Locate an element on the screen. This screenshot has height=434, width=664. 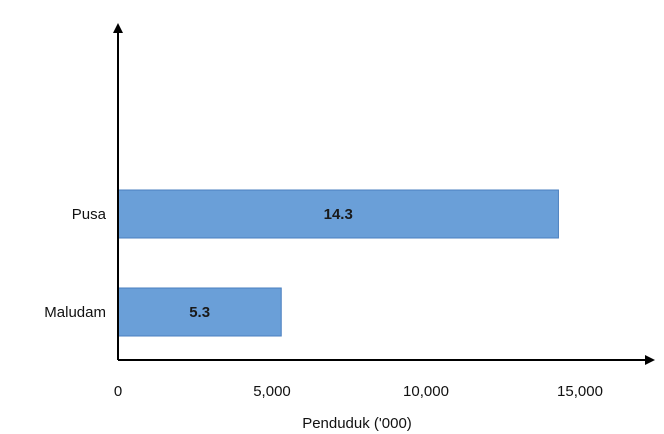
bar-maludam is located at coordinates (199, 312).